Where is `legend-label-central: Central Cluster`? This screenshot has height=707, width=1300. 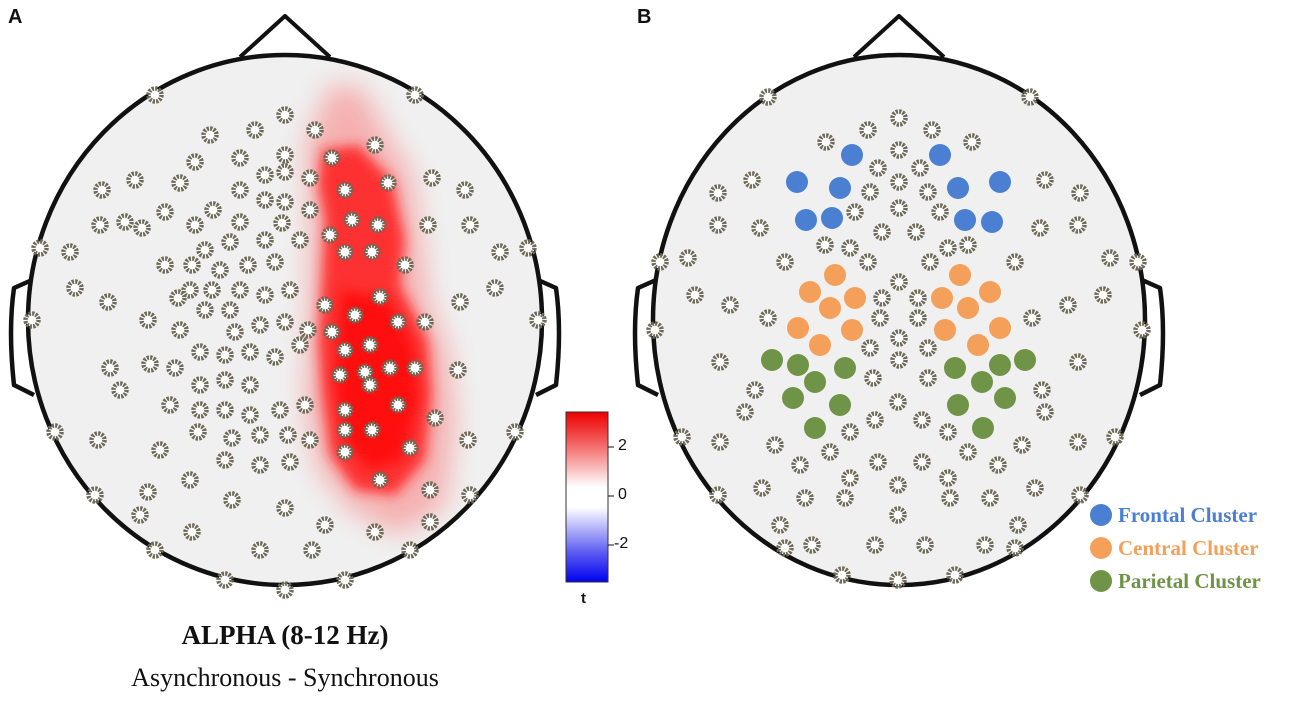
legend-label-central: Central Cluster is located at coordinates (1188, 548).